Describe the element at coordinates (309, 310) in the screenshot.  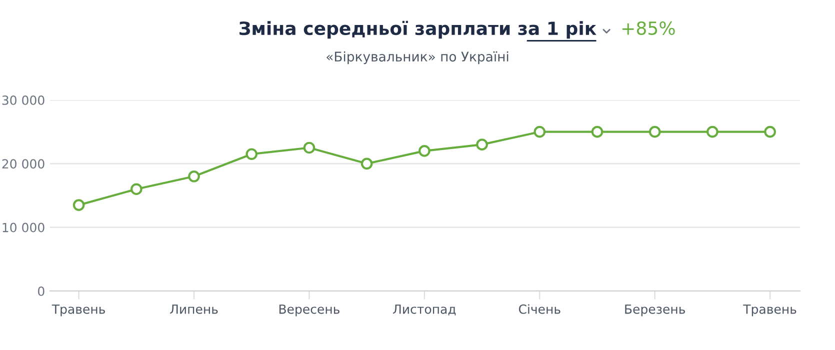
I see `x-tick-label: Вересень` at that location.